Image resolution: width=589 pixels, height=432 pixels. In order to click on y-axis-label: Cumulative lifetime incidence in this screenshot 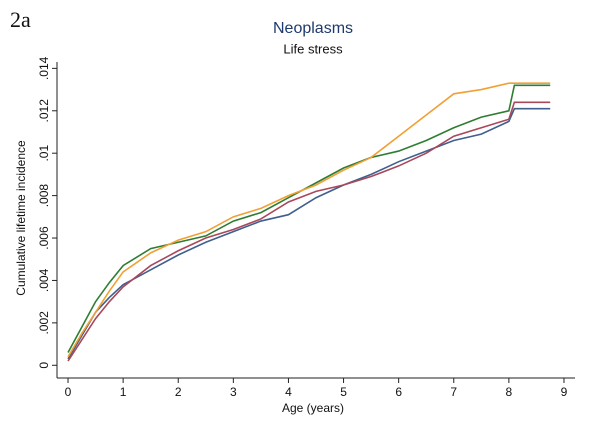, I will do `click(21, 218)`.